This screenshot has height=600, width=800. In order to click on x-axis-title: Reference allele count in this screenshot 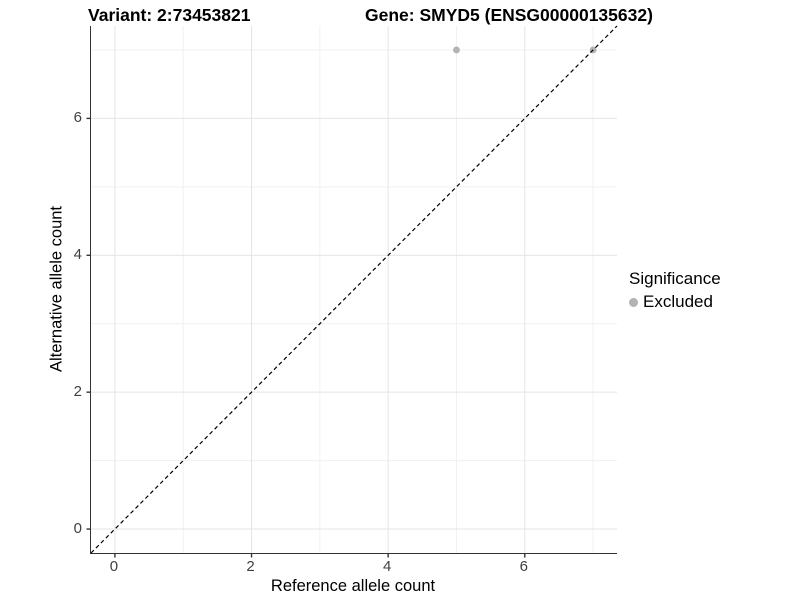, I will do `click(353, 586)`.